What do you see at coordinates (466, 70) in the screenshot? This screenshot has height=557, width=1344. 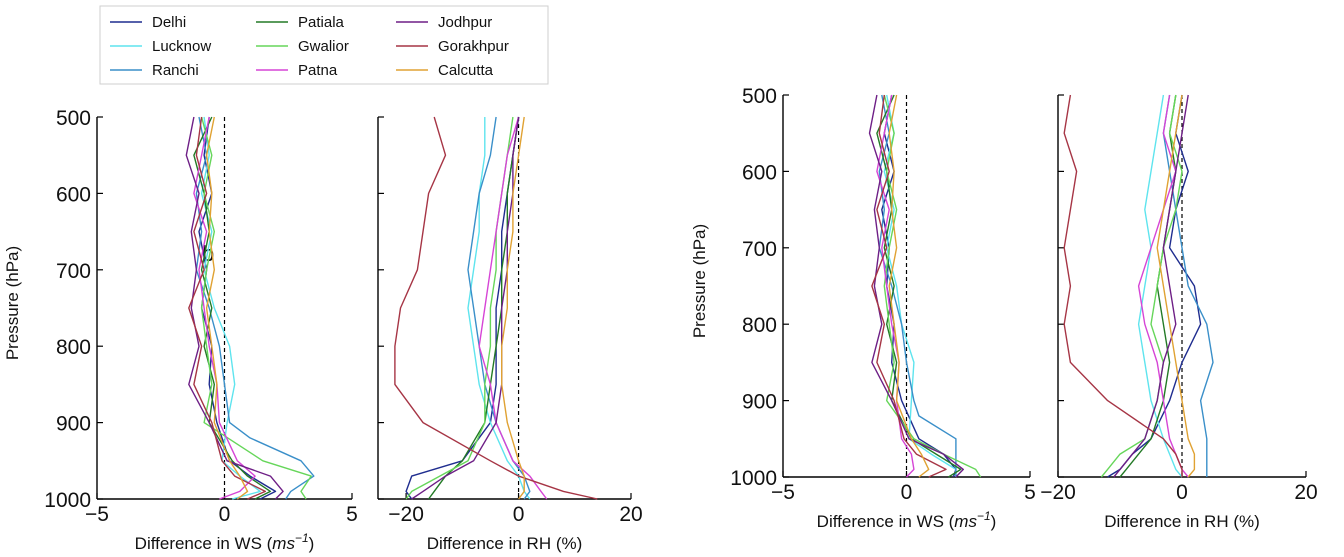 I see `legend-label-calcutta: Calcutta` at bounding box center [466, 70].